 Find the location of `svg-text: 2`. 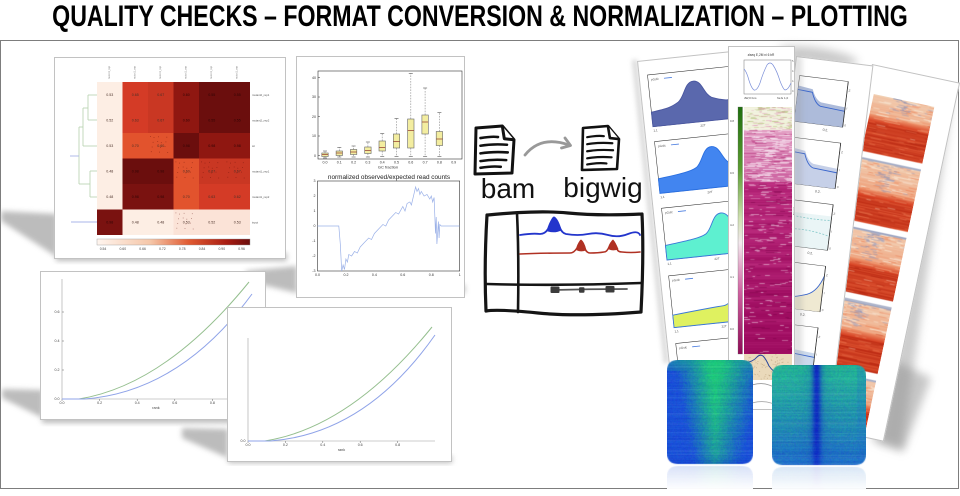

svg-text: 2 is located at coordinates (315, 196).